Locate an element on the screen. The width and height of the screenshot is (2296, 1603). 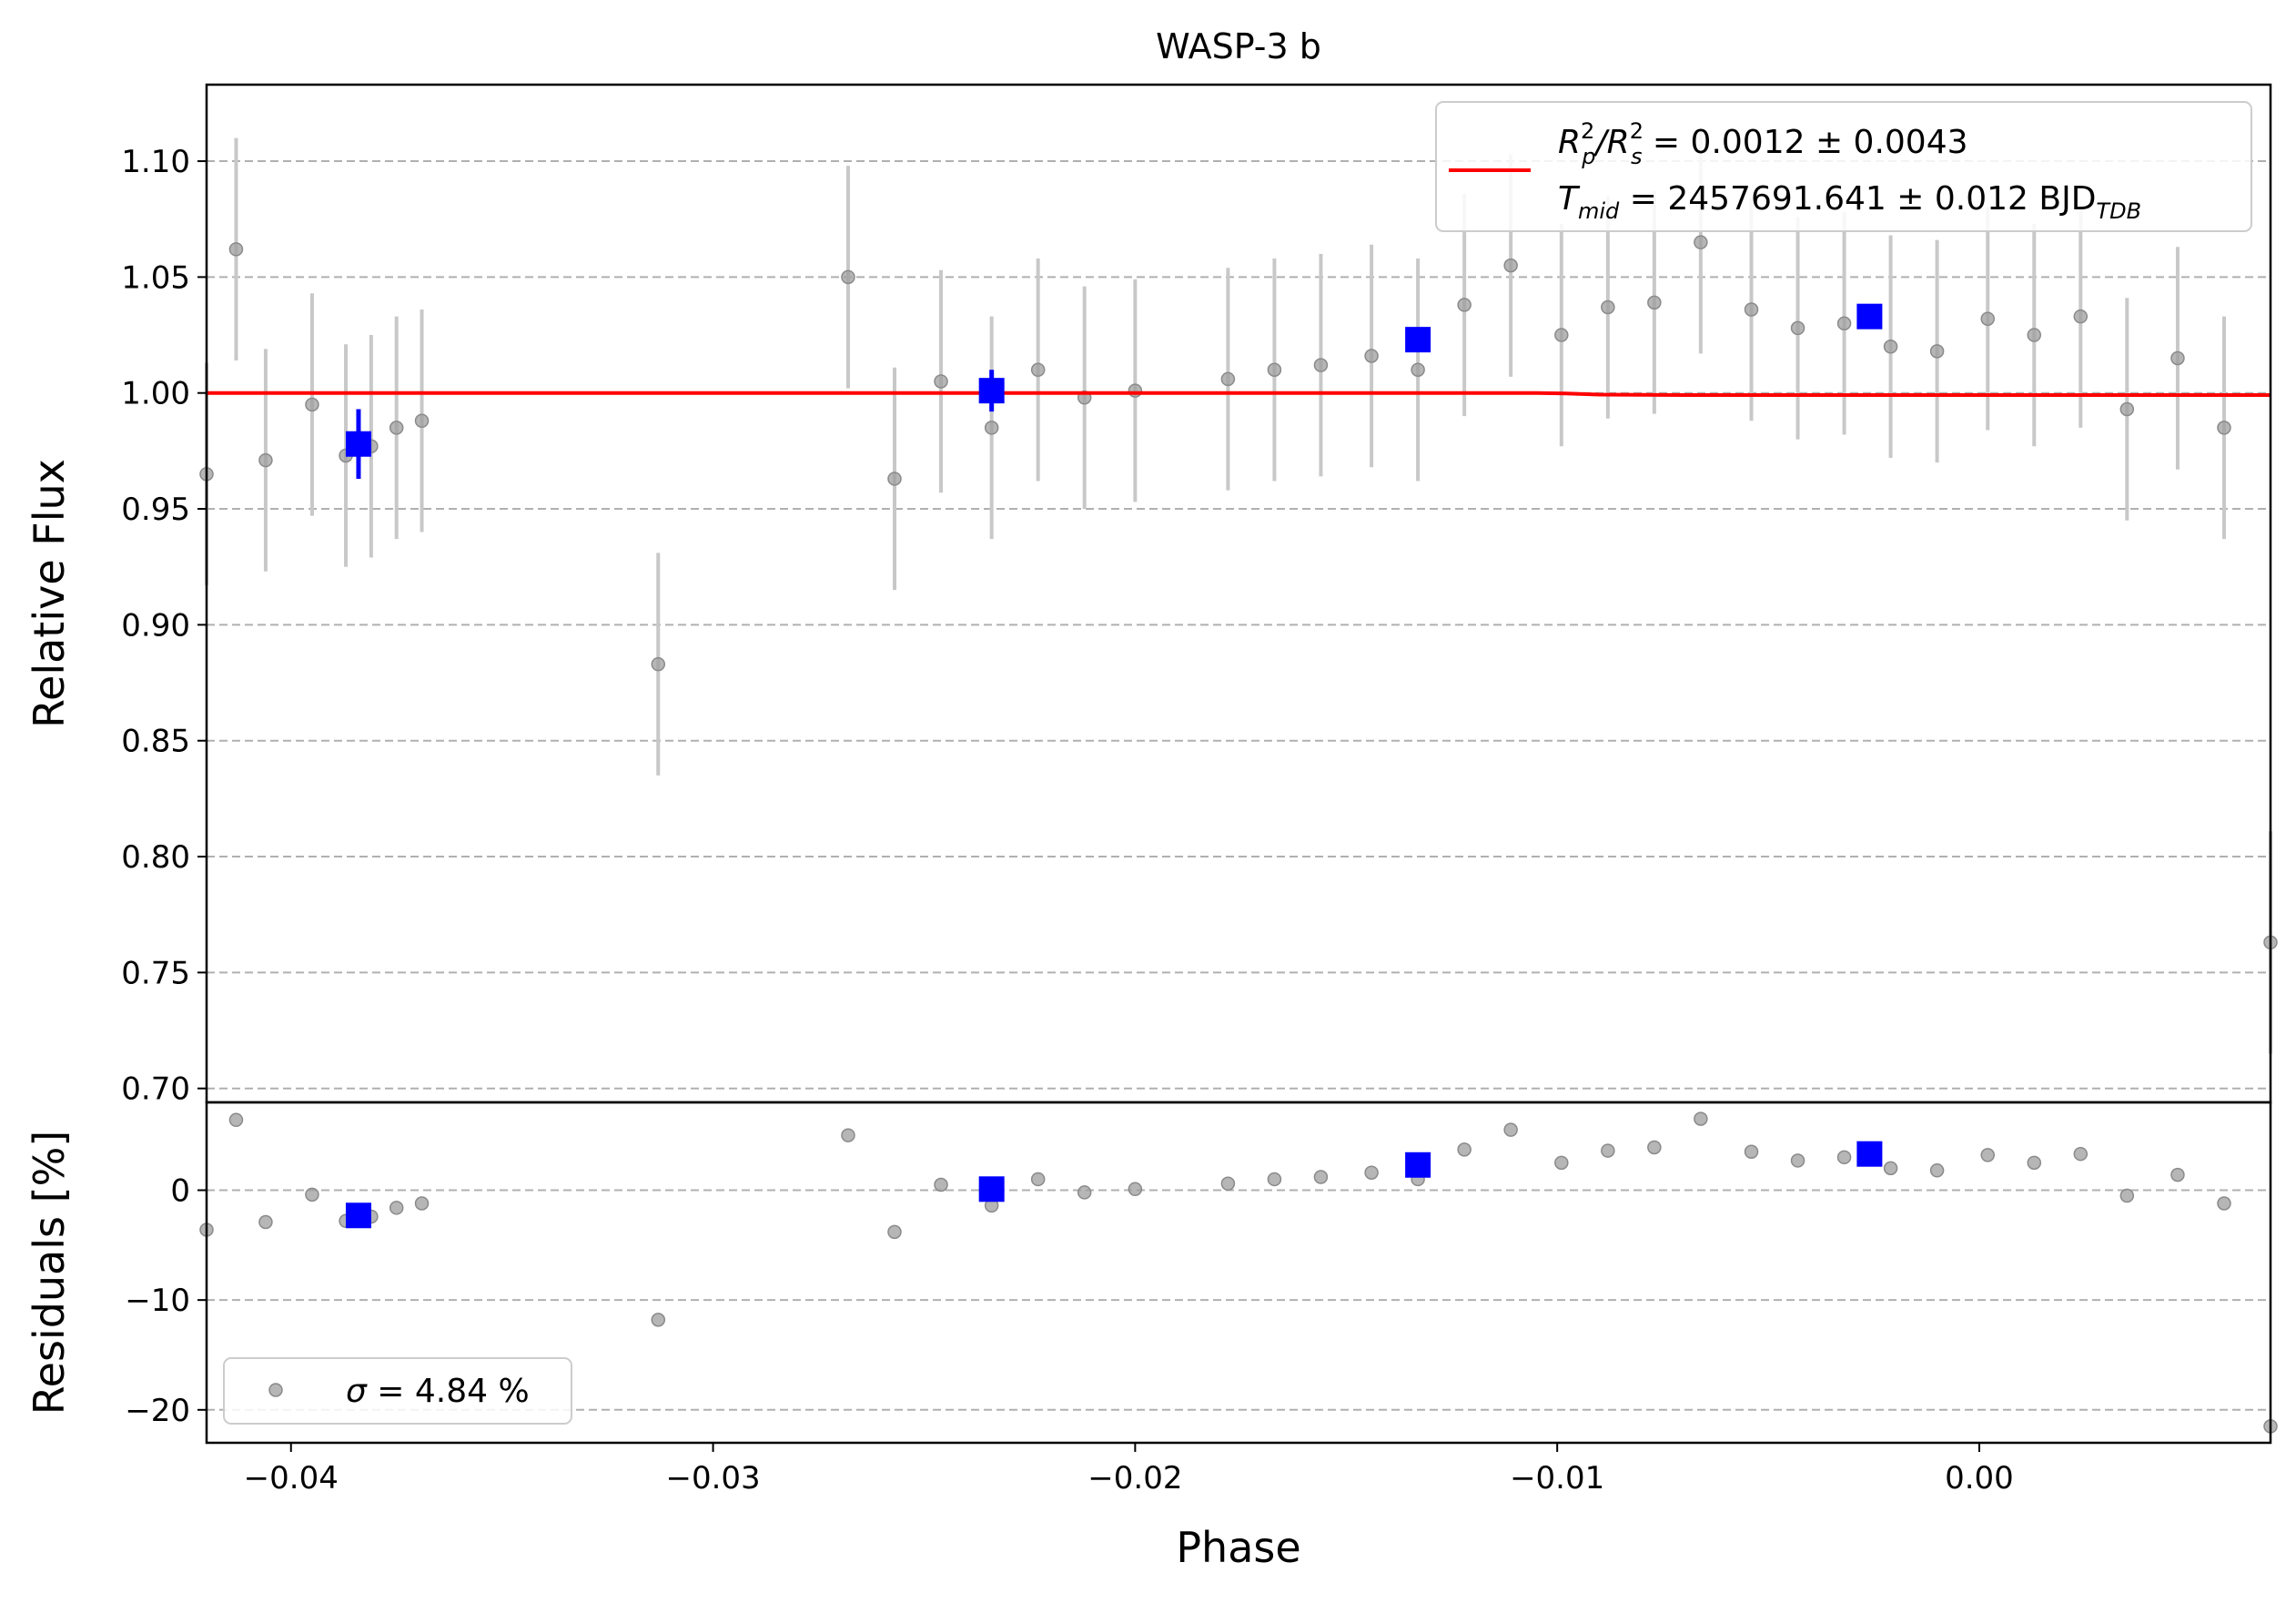
bottom-y-tick-label: −10 is located at coordinates (158, 1301).